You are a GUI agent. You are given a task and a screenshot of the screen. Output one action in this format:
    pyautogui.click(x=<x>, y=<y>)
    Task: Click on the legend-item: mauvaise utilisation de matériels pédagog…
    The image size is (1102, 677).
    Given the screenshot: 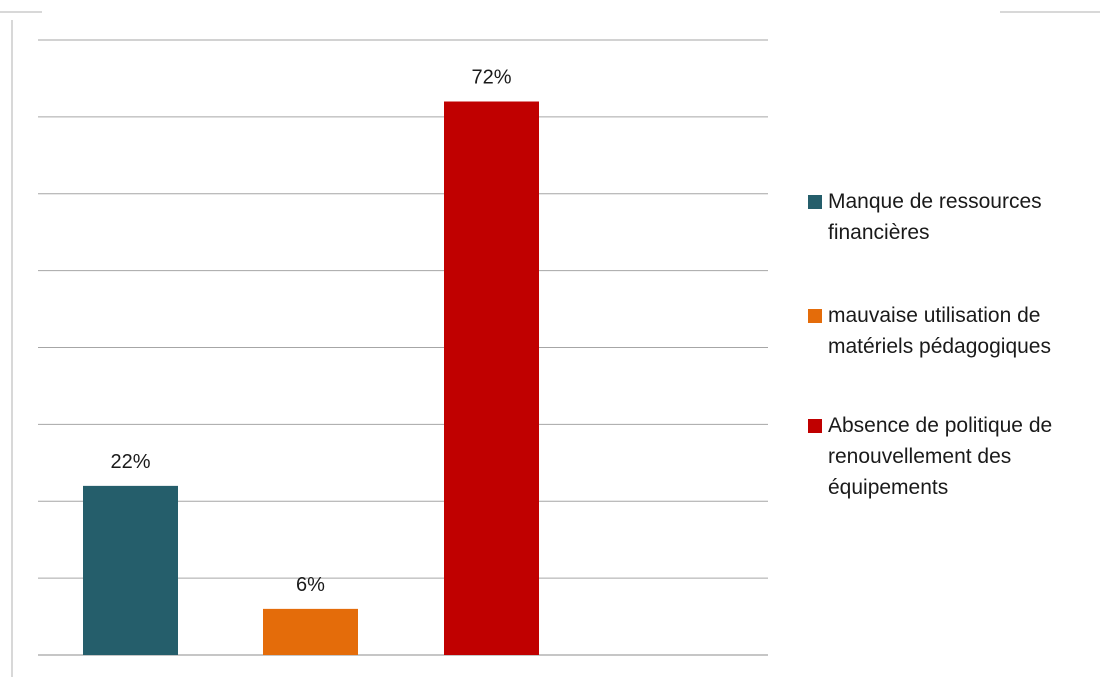 What is the action you would take?
    pyautogui.click(x=953, y=331)
    